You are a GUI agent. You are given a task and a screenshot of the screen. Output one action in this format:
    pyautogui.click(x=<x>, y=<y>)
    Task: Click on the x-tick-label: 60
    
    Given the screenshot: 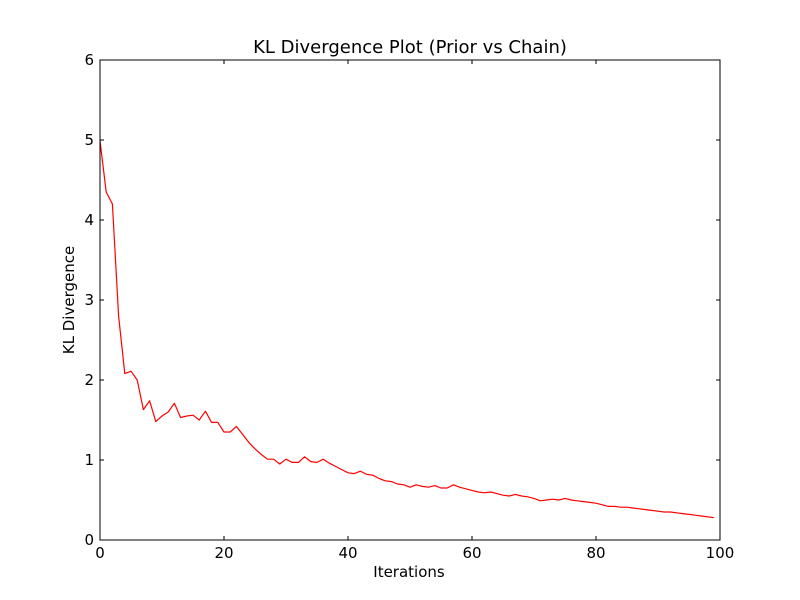 What is the action you would take?
    pyautogui.click(x=471, y=553)
    